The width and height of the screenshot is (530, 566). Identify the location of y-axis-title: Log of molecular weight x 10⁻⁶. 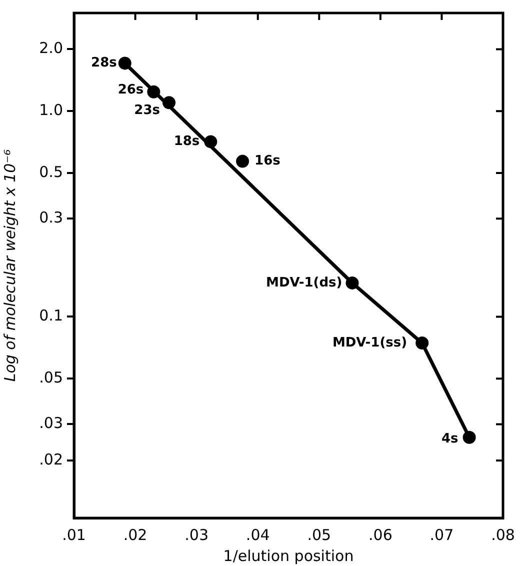
(9, 265).